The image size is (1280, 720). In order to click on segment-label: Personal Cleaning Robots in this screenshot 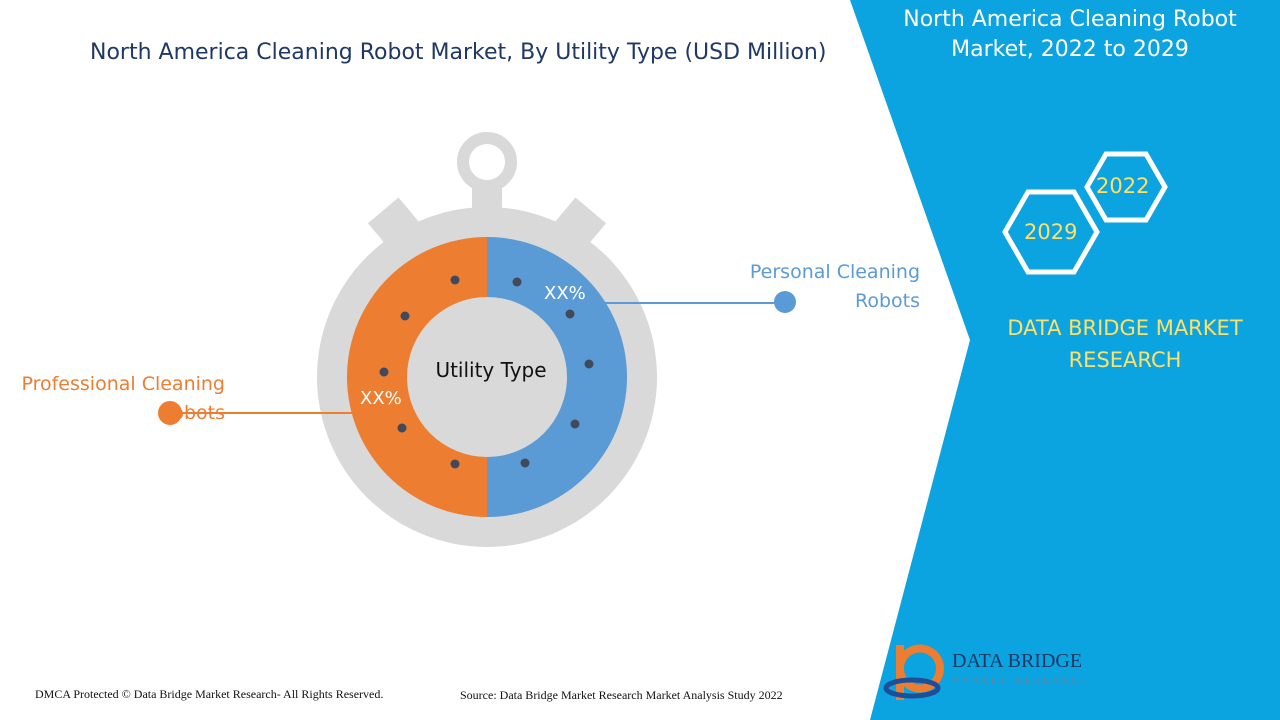, I will do `click(834, 286)`.